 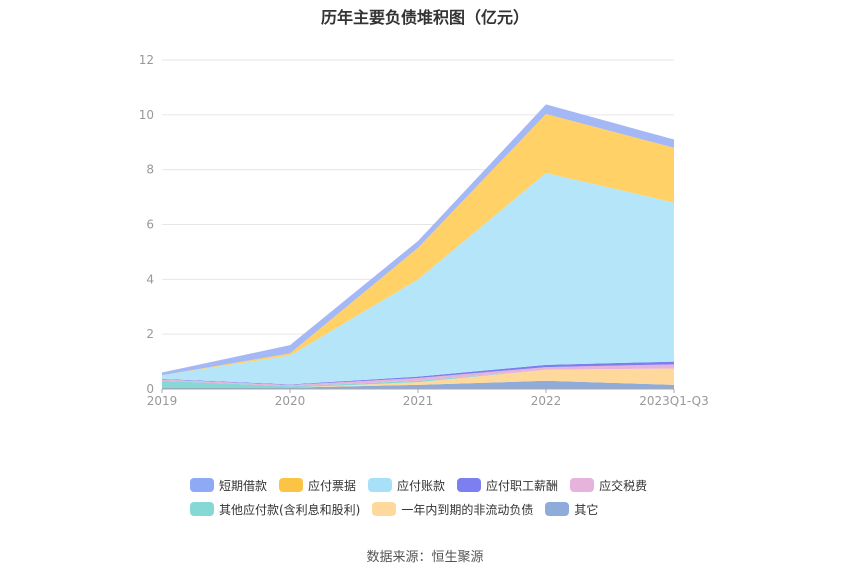 I want to click on legend-item: 应交税费, so click(x=608, y=485).